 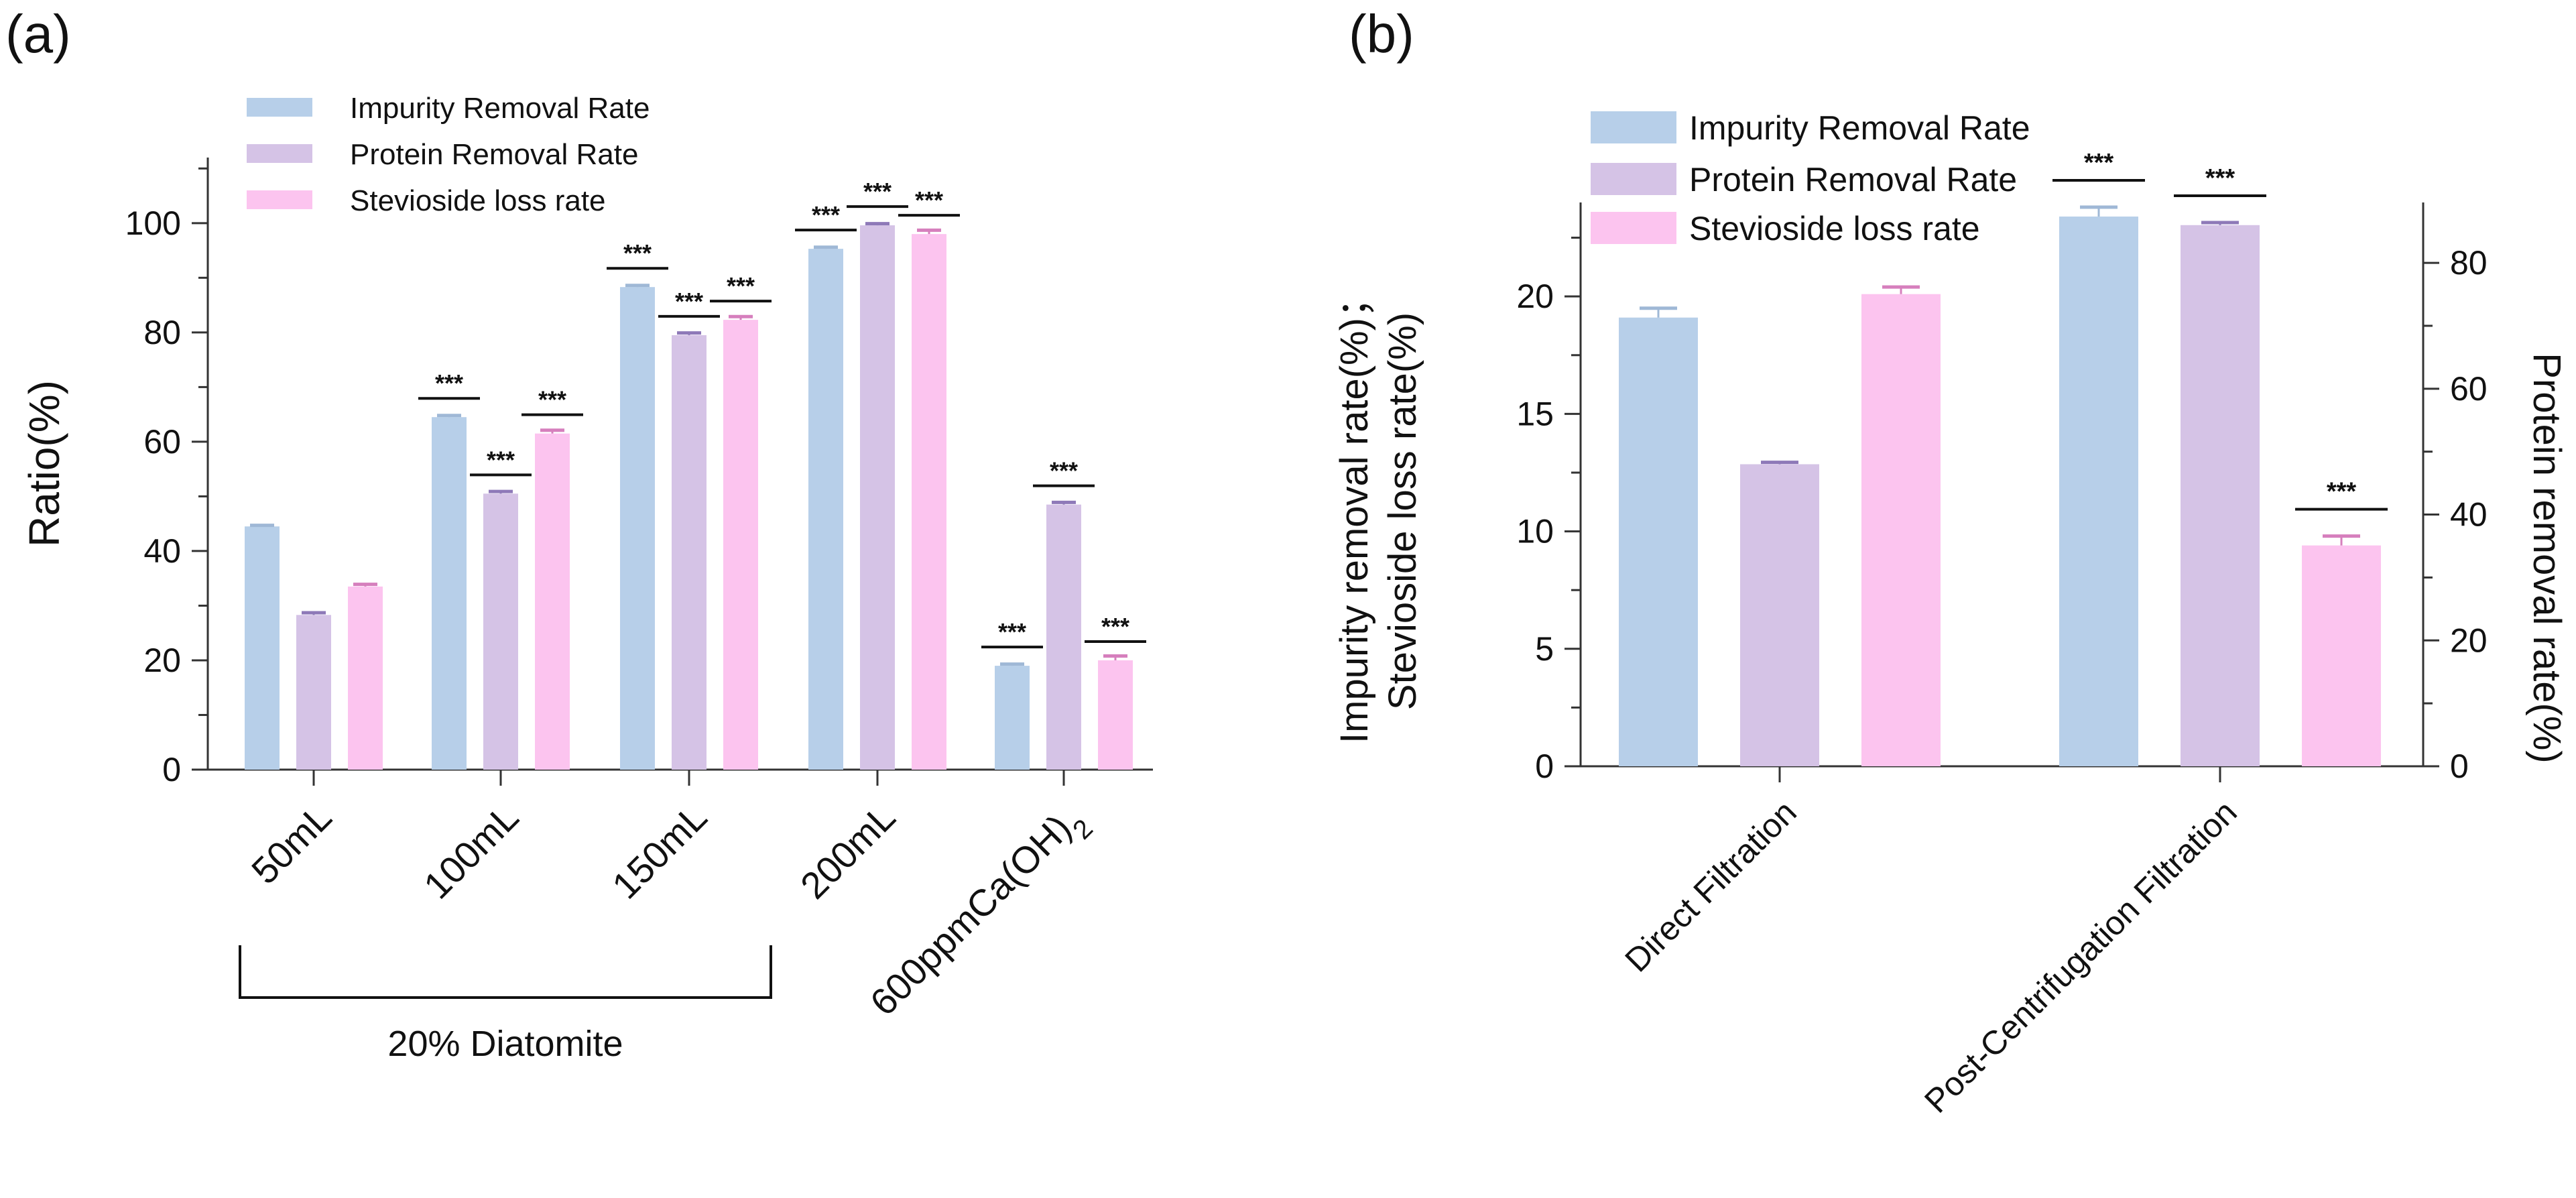 What do you see at coordinates (162, 660) in the screenshot?
I see `y-tick-label: 20` at bounding box center [162, 660].